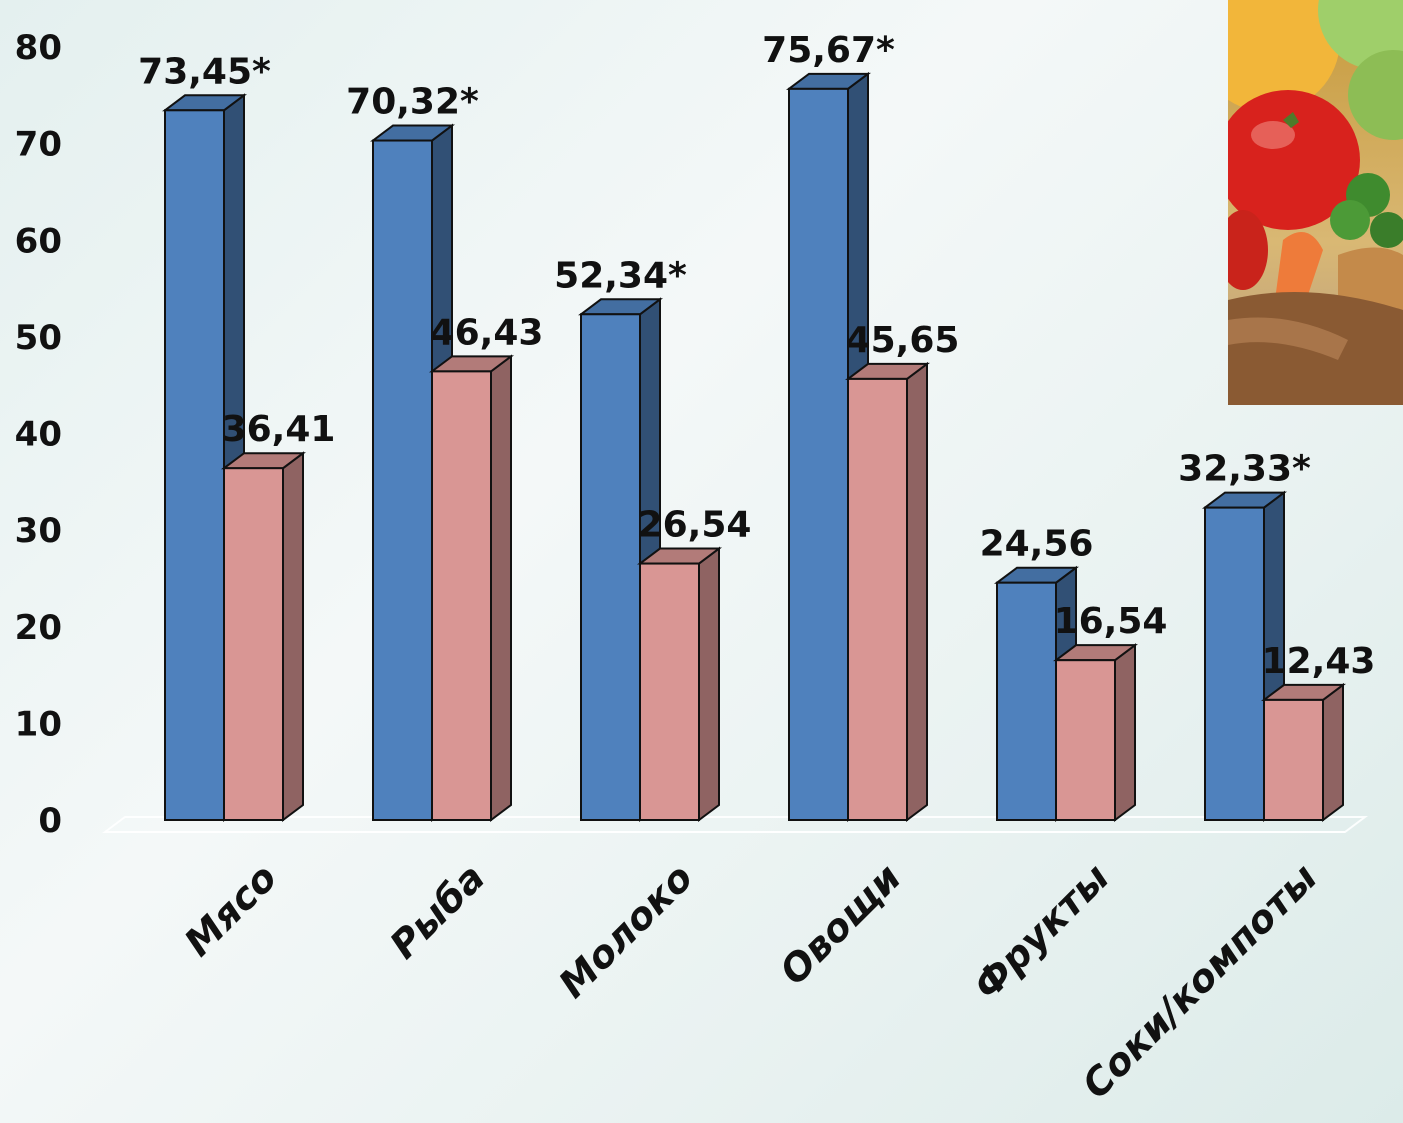 The image size is (1403, 1123). I want to click on data-label: 24,56, so click(1037, 544).